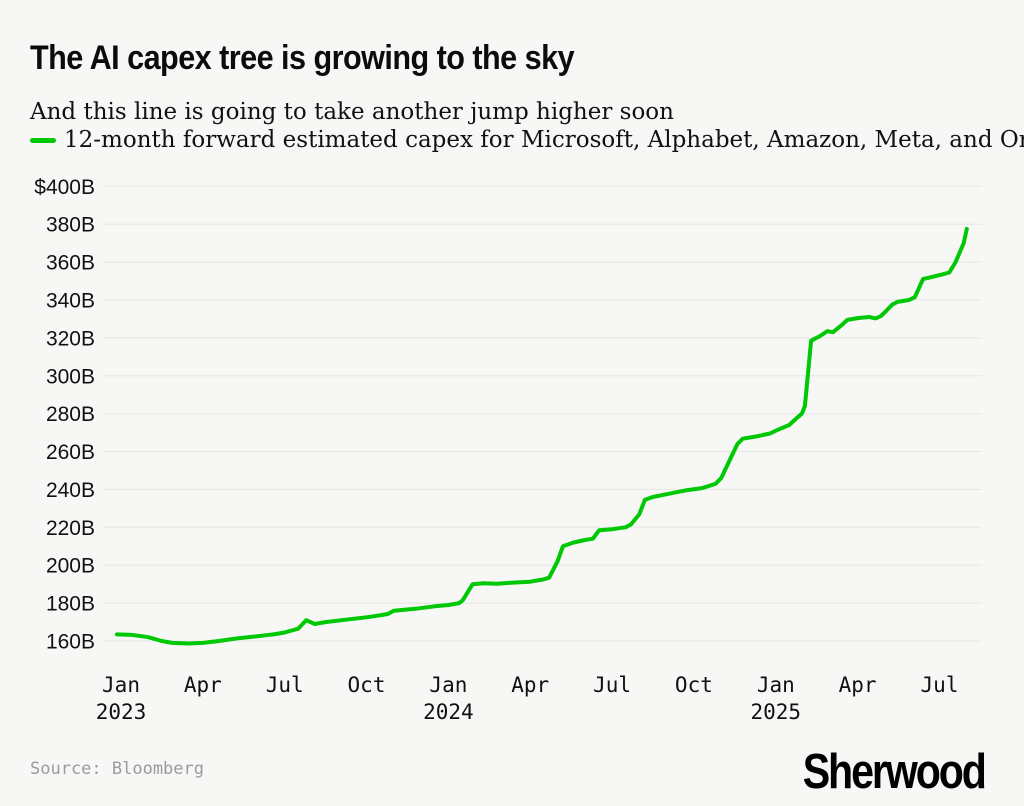  I want to click on y-tick-label: $400B, so click(64, 187).